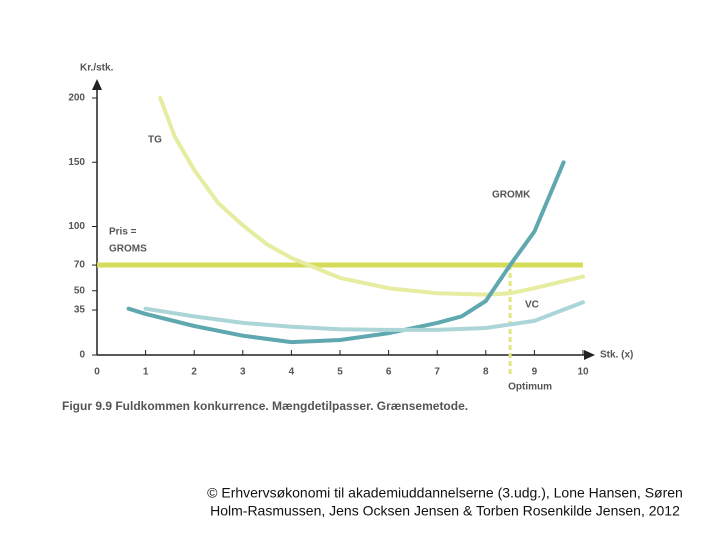 This screenshot has width=720, height=540. Describe the element at coordinates (486, 372) in the screenshot. I see `x-tick-label: 8` at that location.